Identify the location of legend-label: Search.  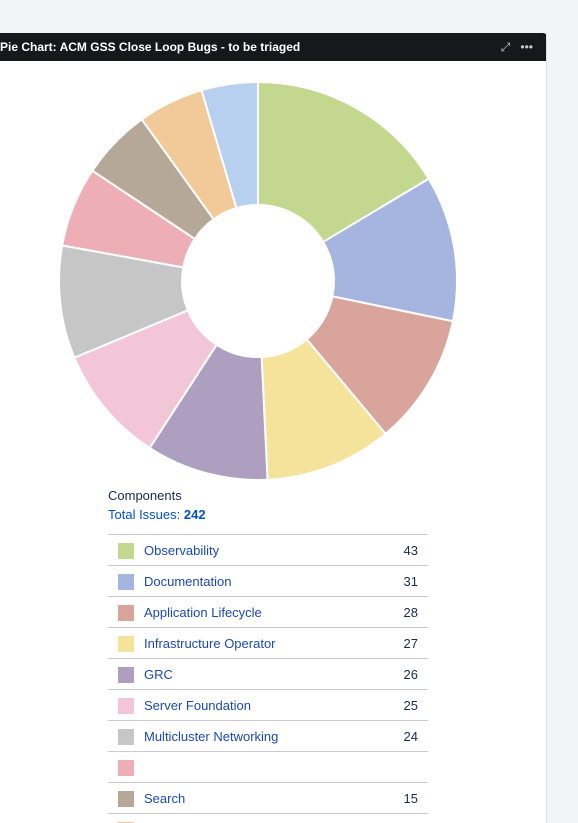
(165, 798).